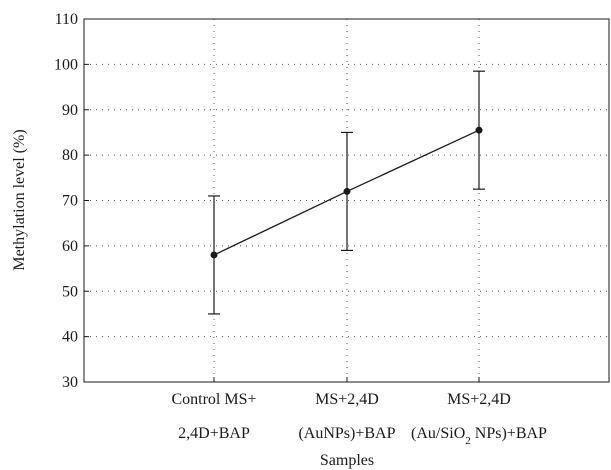  What do you see at coordinates (346, 433) in the screenshot?
I see `x-tick-label: (AuNPs)+BAP` at bounding box center [346, 433].